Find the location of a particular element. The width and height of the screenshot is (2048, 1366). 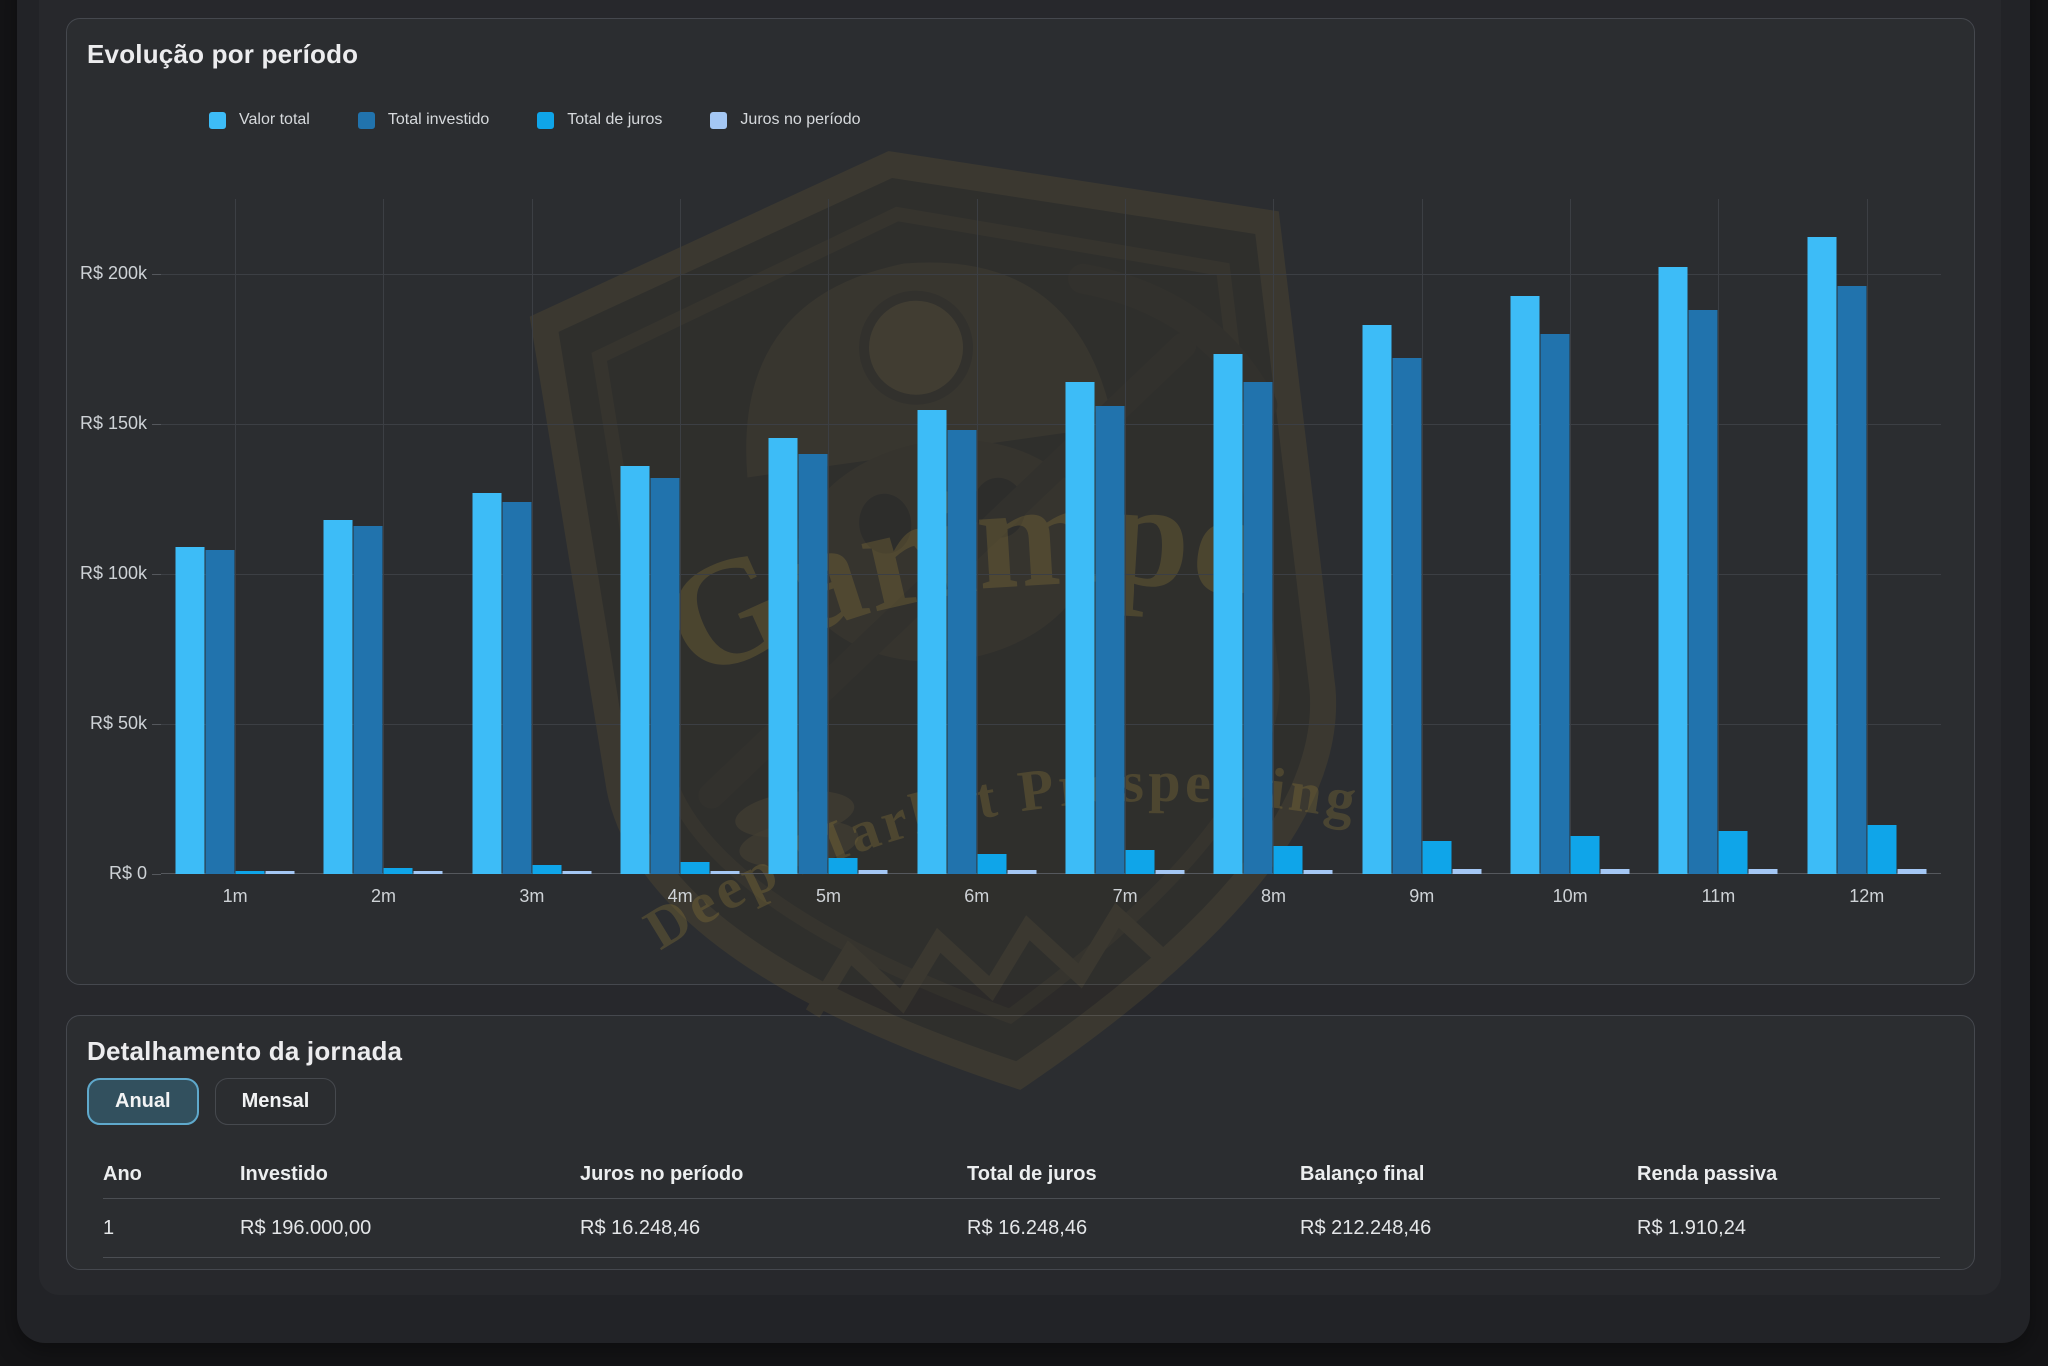

bar-group-1m: 1m is located at coordinates (235, 552).